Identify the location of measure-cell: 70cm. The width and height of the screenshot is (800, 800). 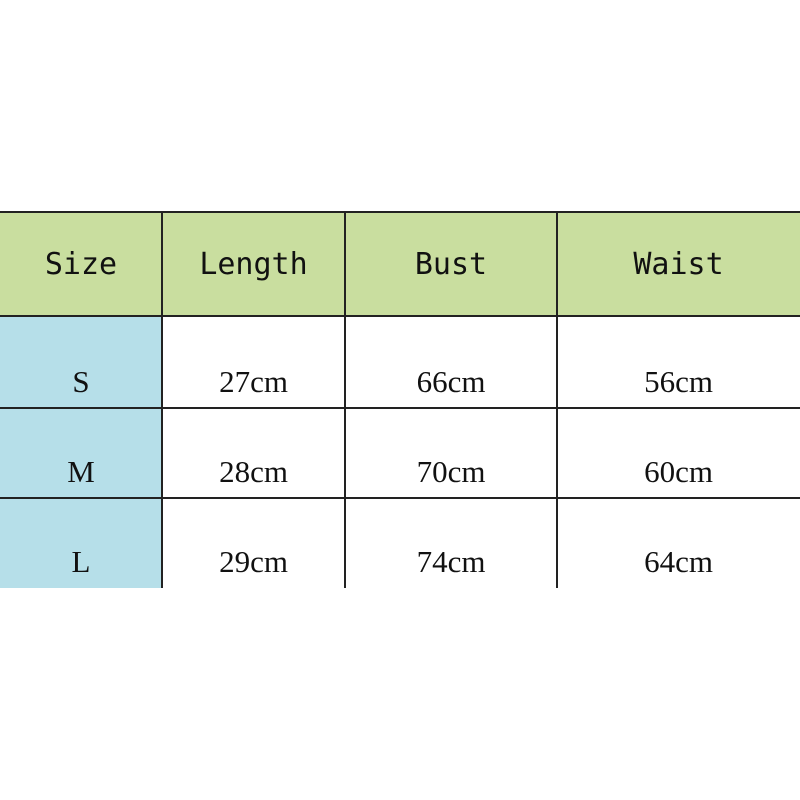
(451, 453).